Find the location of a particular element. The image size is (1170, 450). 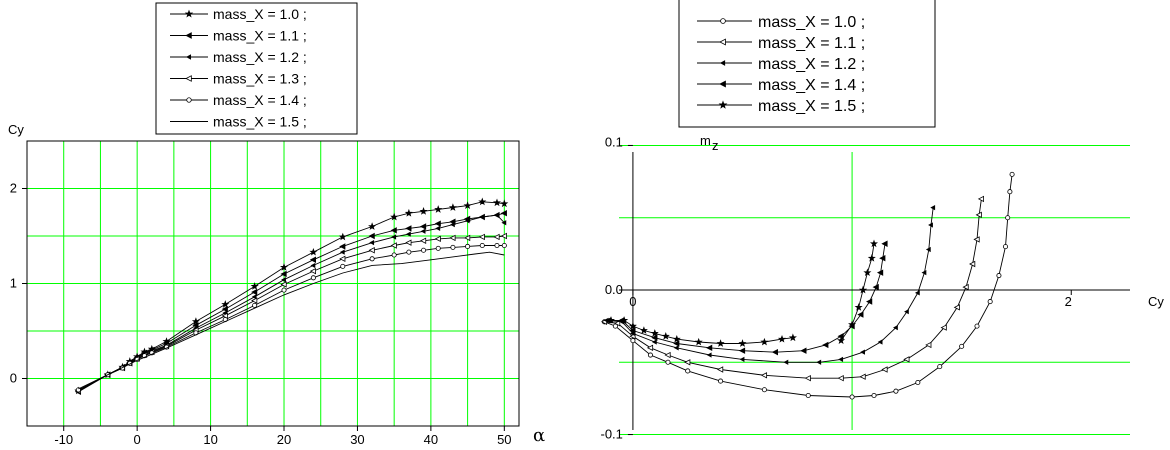

x-axis-label: Cy is located at coordinates (1156, 301).